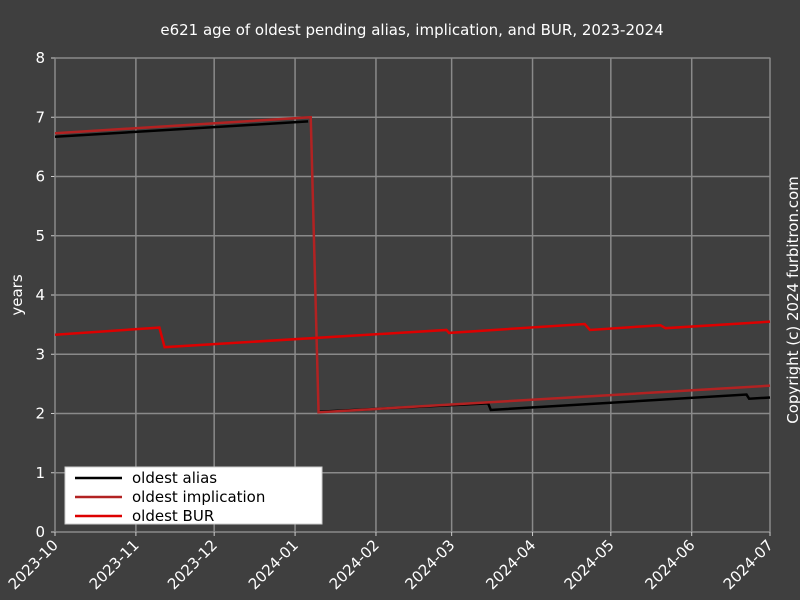 Image resolution: width=800 pixels, height=600 pixels. I want to click on y-tick-label: 4, so click(40, 295).